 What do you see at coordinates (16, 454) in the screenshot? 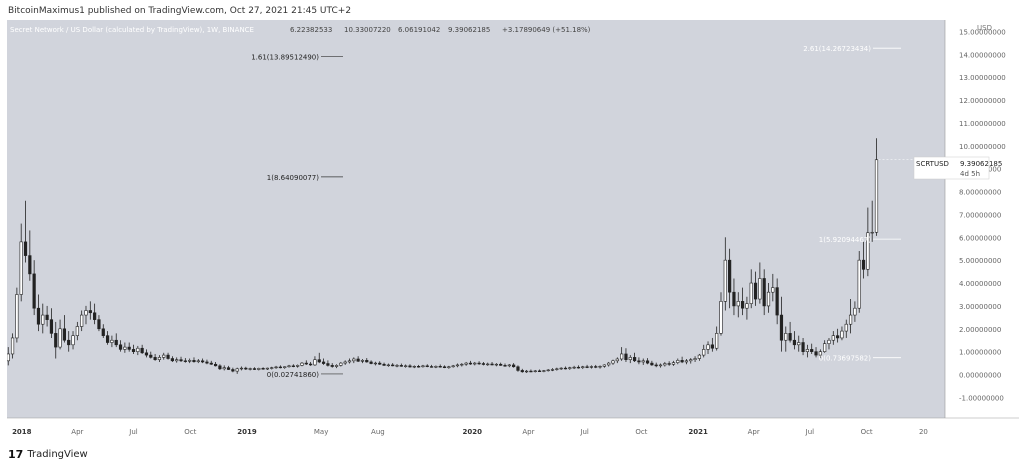
I see `tradingview-logo-icon: 17` at bounding box center [16, 454].